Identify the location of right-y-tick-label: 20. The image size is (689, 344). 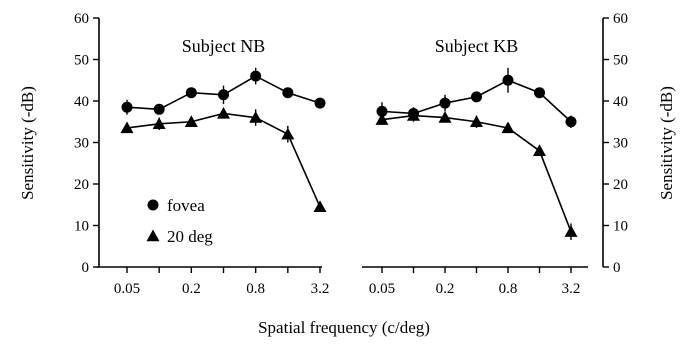
(620, 185).